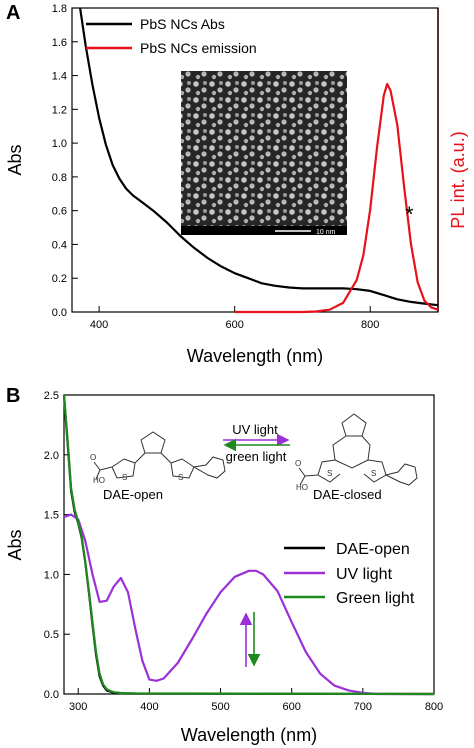 The height and width of the screenshot is (748, 474). I want to click on panel-b-xlabel: Wavelength (nm), so click(249, 735).